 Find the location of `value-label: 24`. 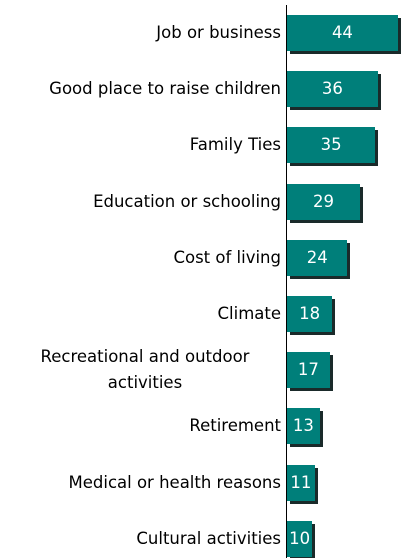

value-label: 24 is located at coordinates (317, 257).